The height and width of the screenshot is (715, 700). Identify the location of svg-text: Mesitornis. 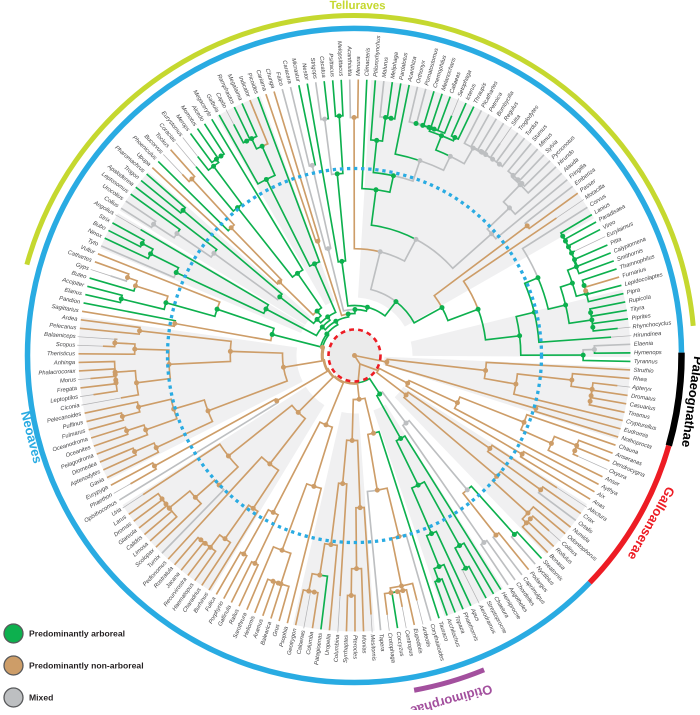
(373, 647).